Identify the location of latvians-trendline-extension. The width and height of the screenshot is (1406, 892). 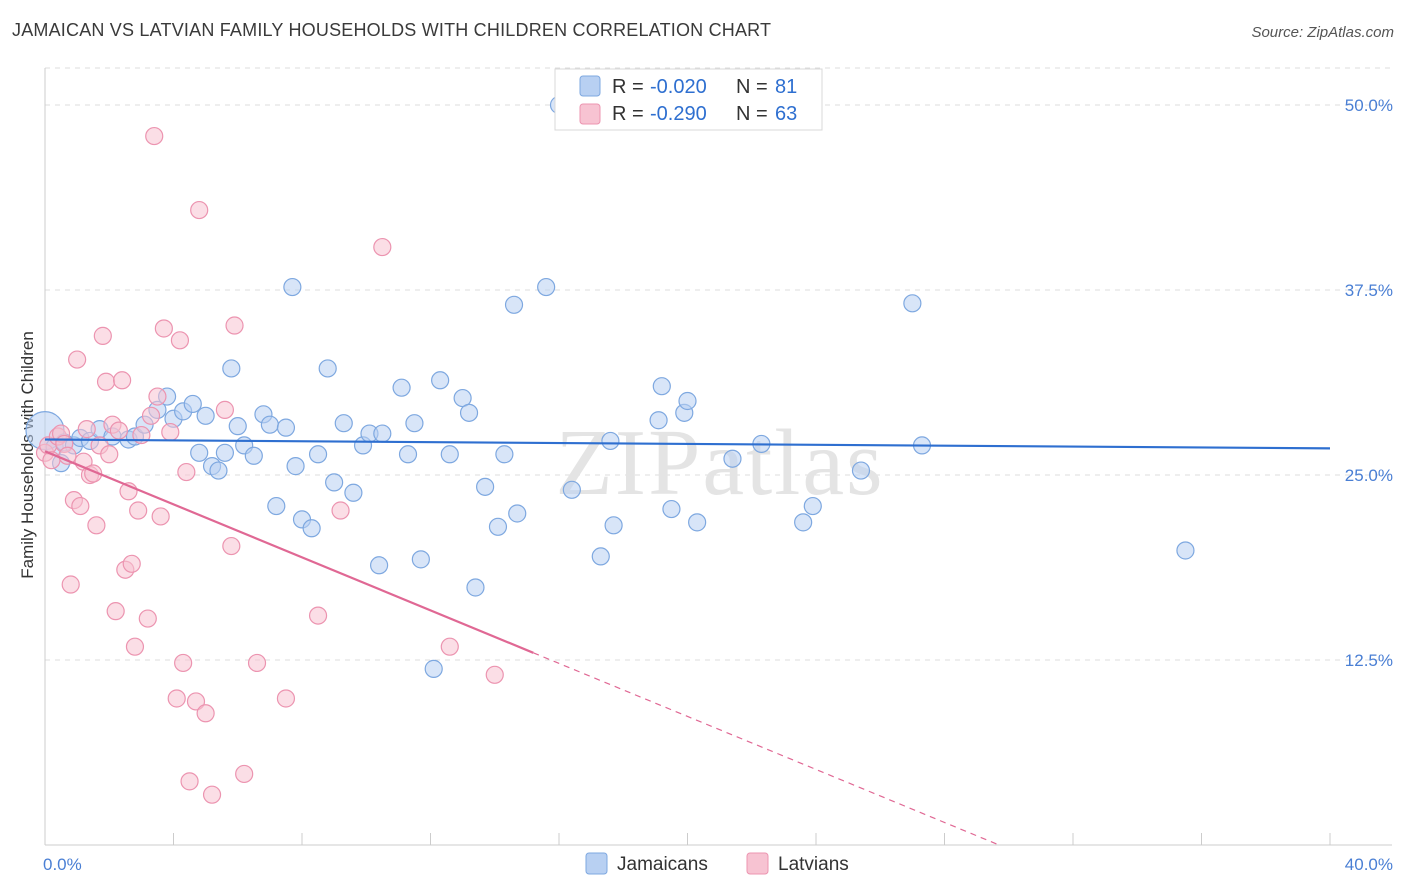
(766, 749).